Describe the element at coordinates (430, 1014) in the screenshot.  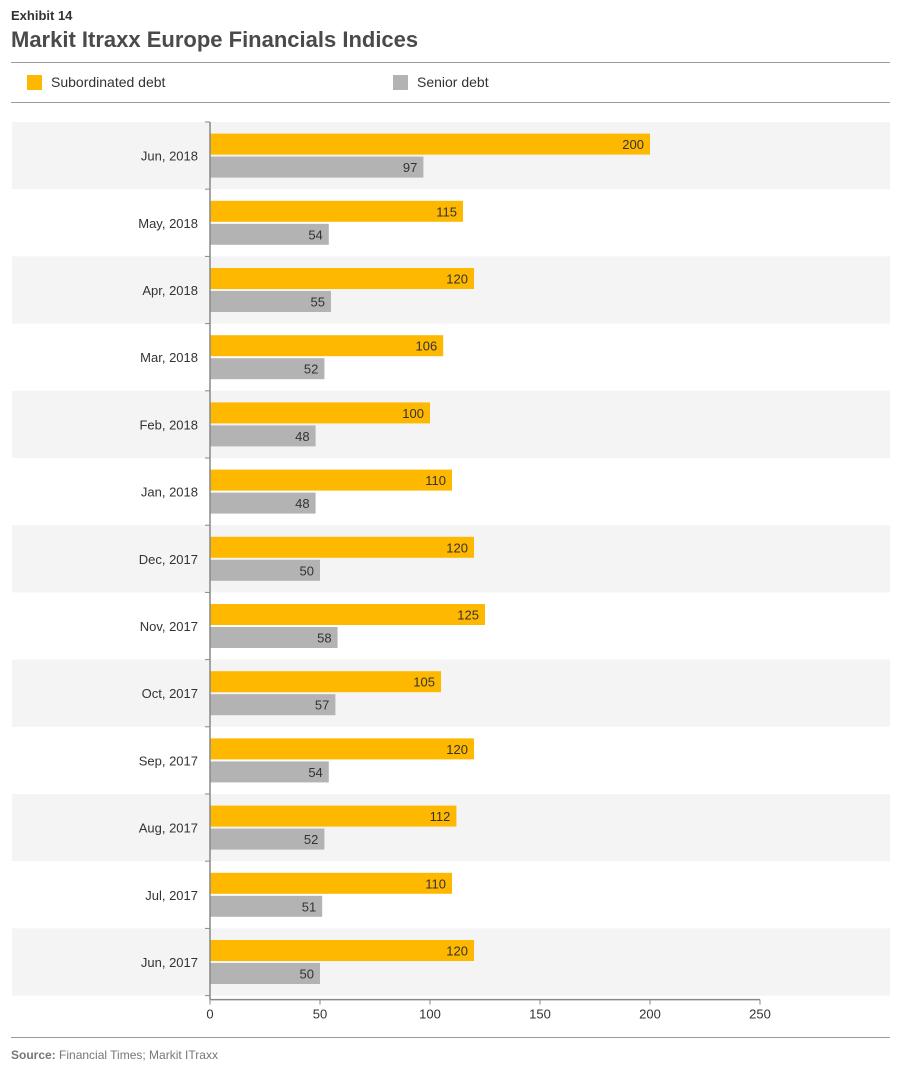
I see `x-tick-label: 100` at that location.